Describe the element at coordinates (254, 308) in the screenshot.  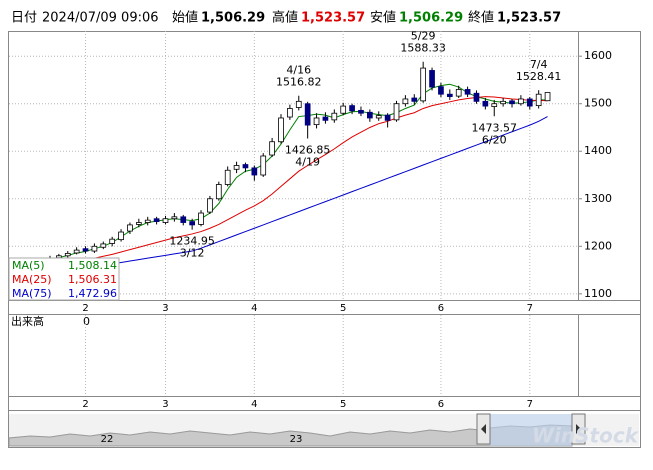
I see `x-tick-label: 4` at that location.